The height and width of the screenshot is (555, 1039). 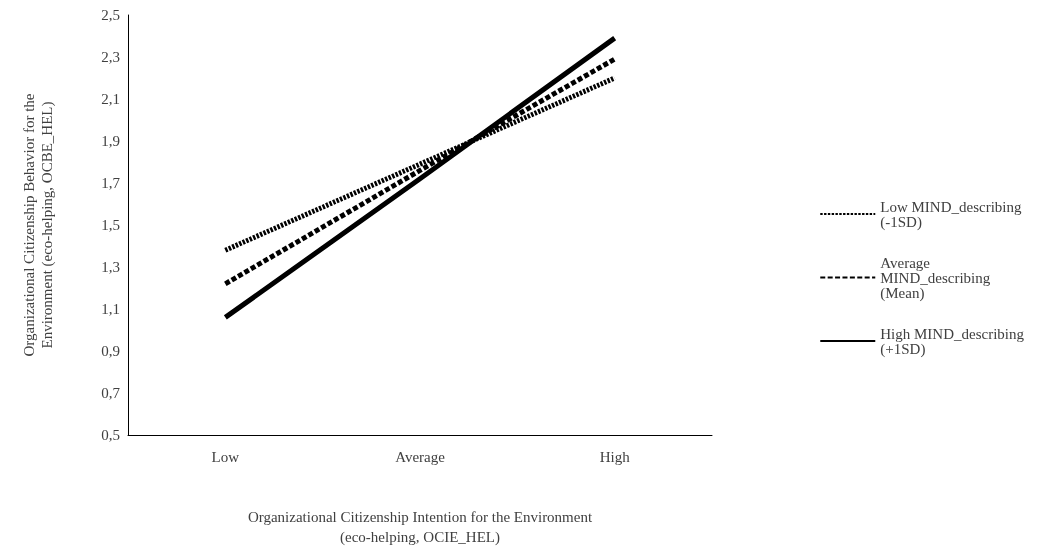 What do you see at coordinates (110, 351) in the screenshot?
I see `y-tick-label: 0,9` at bounding box center [110, 351].